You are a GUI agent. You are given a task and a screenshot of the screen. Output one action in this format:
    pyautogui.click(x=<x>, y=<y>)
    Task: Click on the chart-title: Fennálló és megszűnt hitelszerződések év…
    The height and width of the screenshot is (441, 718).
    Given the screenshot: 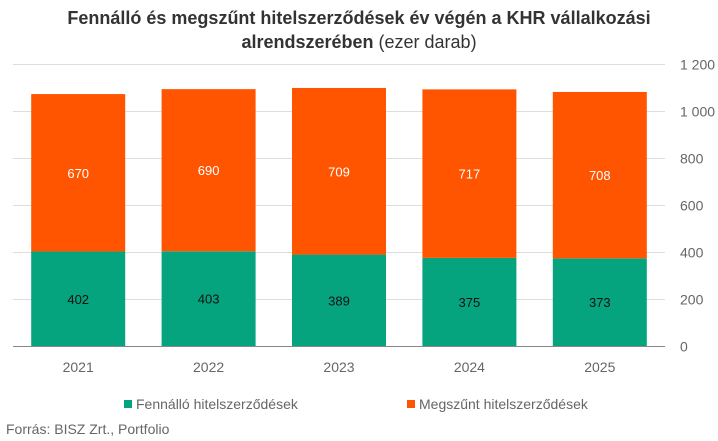 What is the action you would take?
    pyautogui.click(x=359, y=30)
    